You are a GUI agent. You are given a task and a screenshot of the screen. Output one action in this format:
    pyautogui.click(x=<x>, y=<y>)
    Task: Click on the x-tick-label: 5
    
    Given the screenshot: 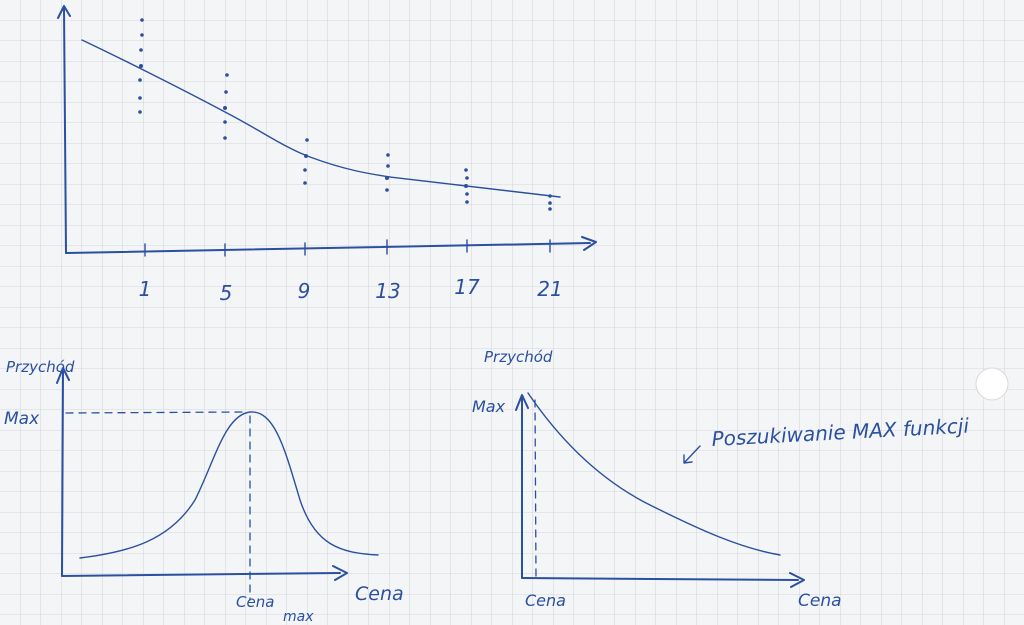 What is the action you would take?
    pyautogui.click(x=226, y=293)
    